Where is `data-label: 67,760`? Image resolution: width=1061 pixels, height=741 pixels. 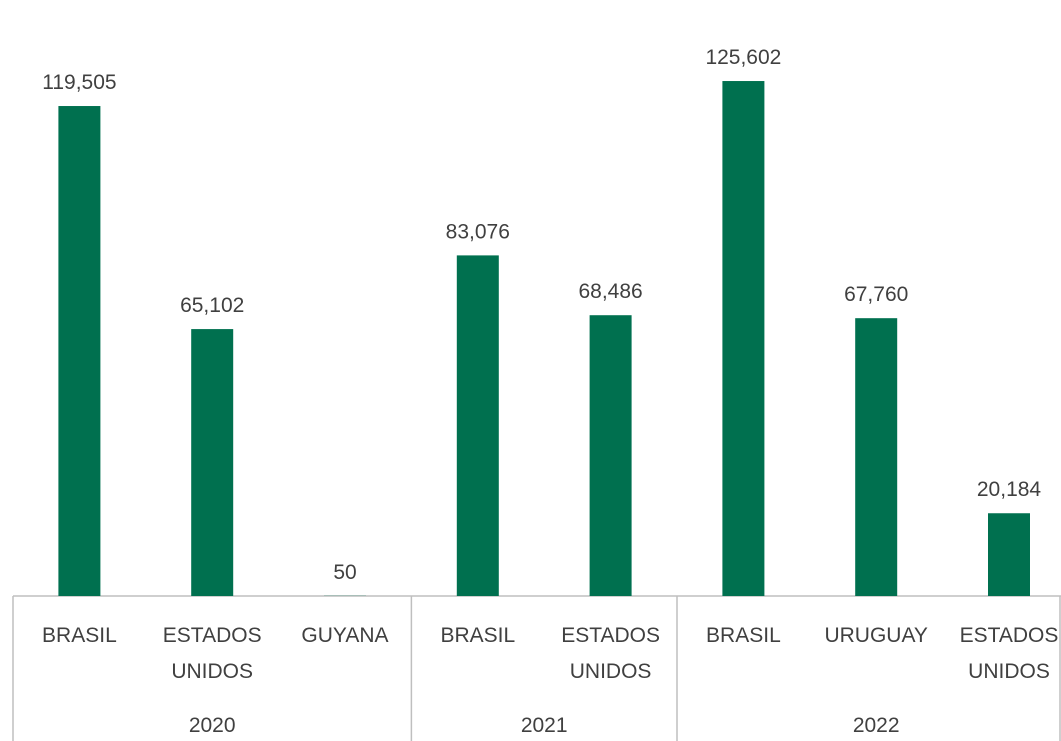 data-label: 67,760 is located at coordinates (876, 294).